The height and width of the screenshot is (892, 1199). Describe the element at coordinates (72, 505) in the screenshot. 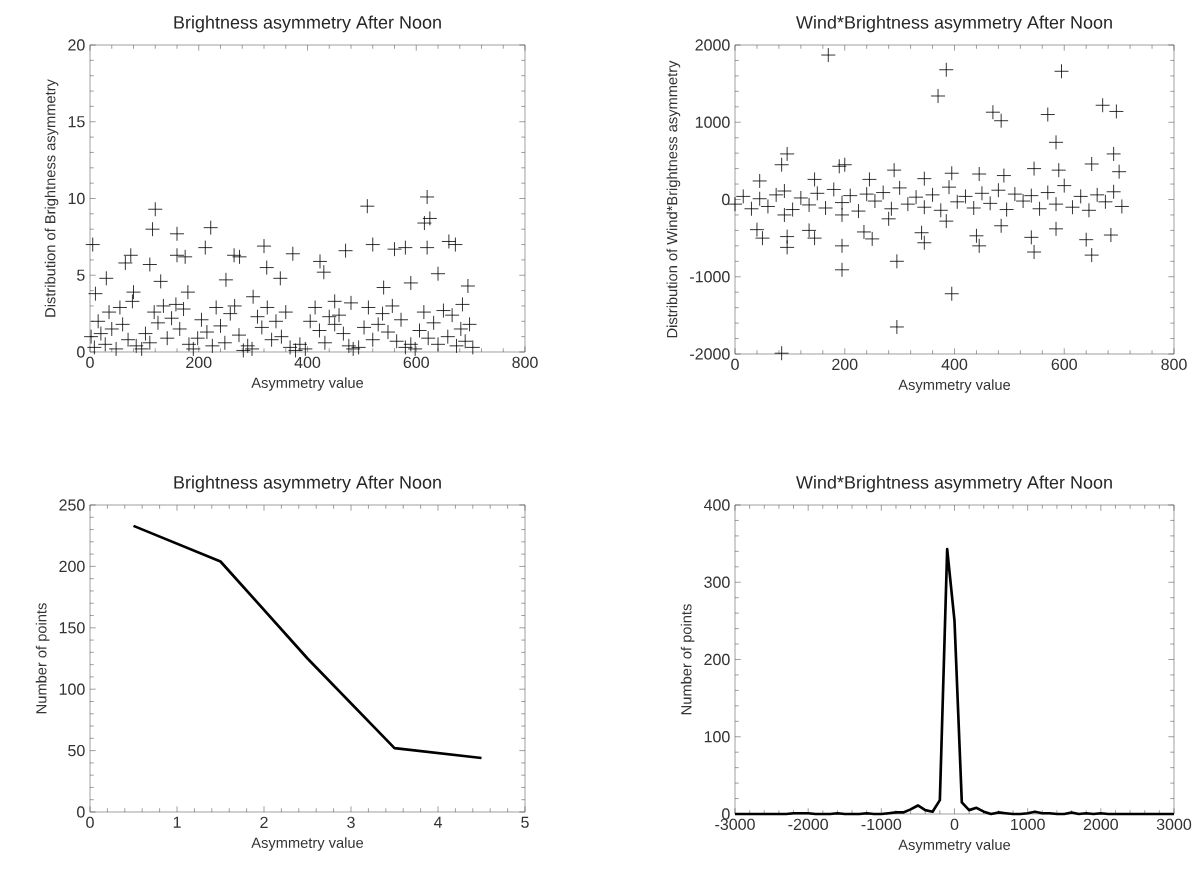

I see `y-tick-label: 250` at that location.